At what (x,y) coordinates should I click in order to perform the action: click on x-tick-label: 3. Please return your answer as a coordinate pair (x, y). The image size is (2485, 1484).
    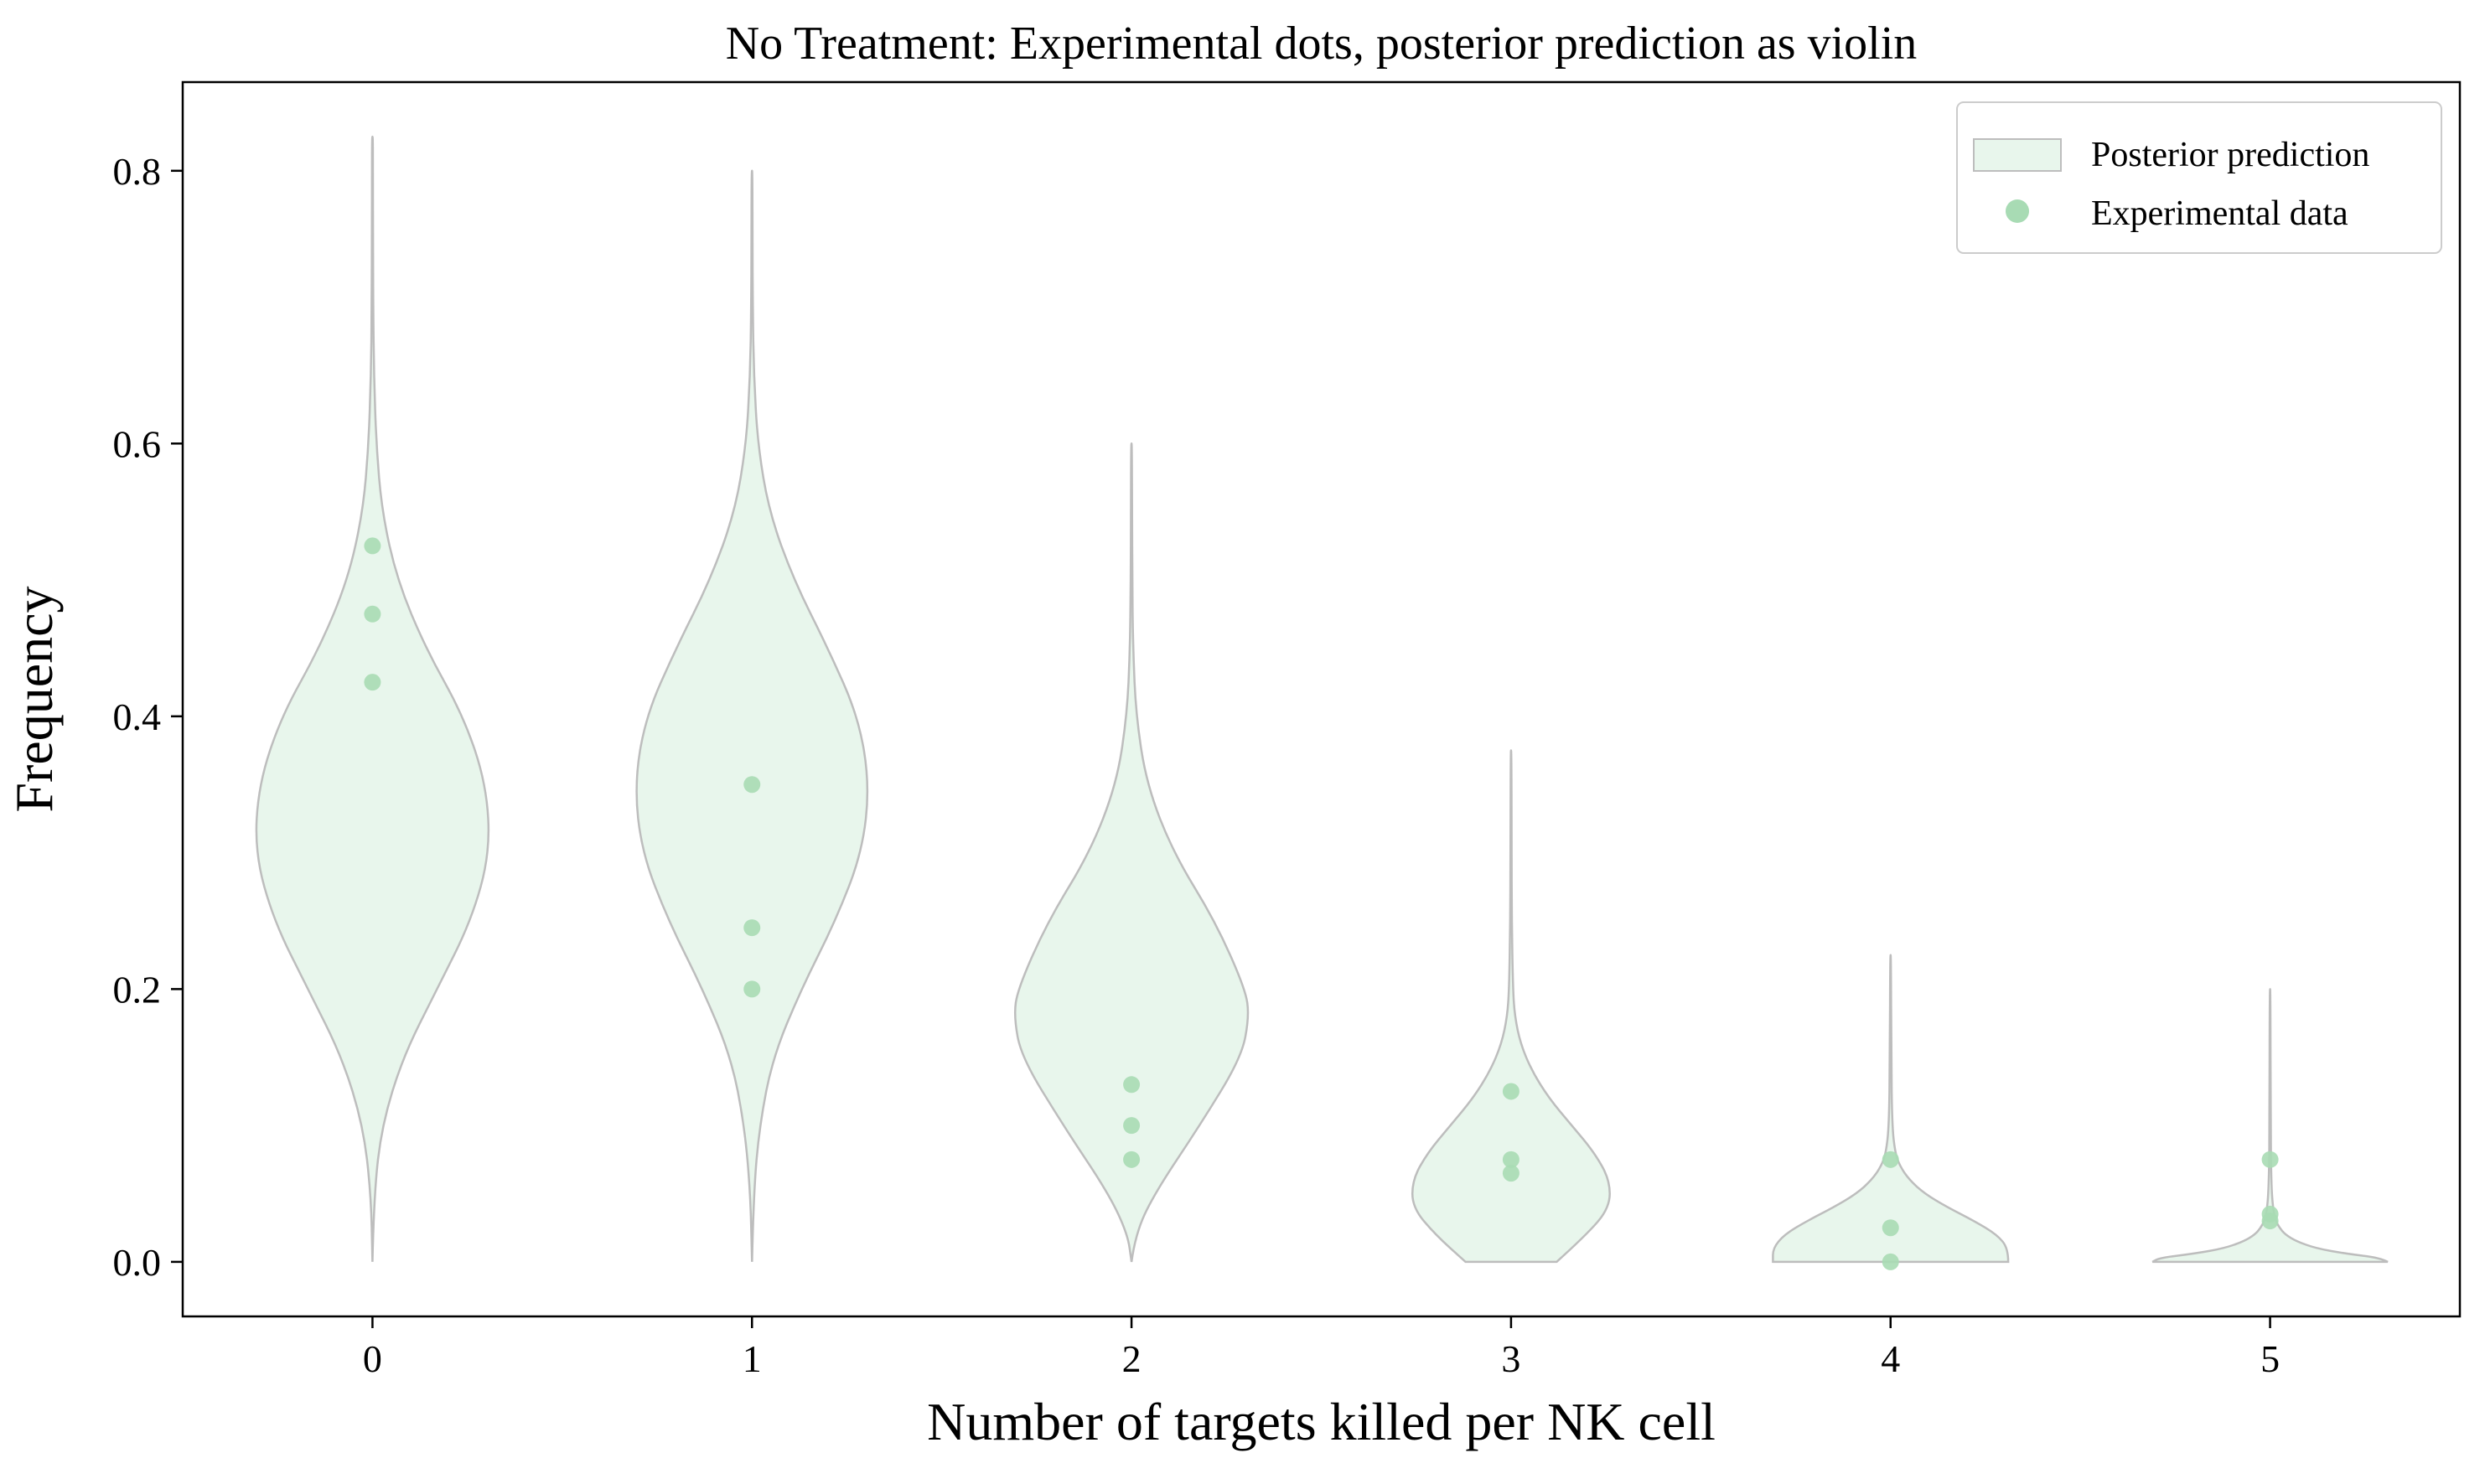
    Looking at the image, I should click on (1510, 1358).